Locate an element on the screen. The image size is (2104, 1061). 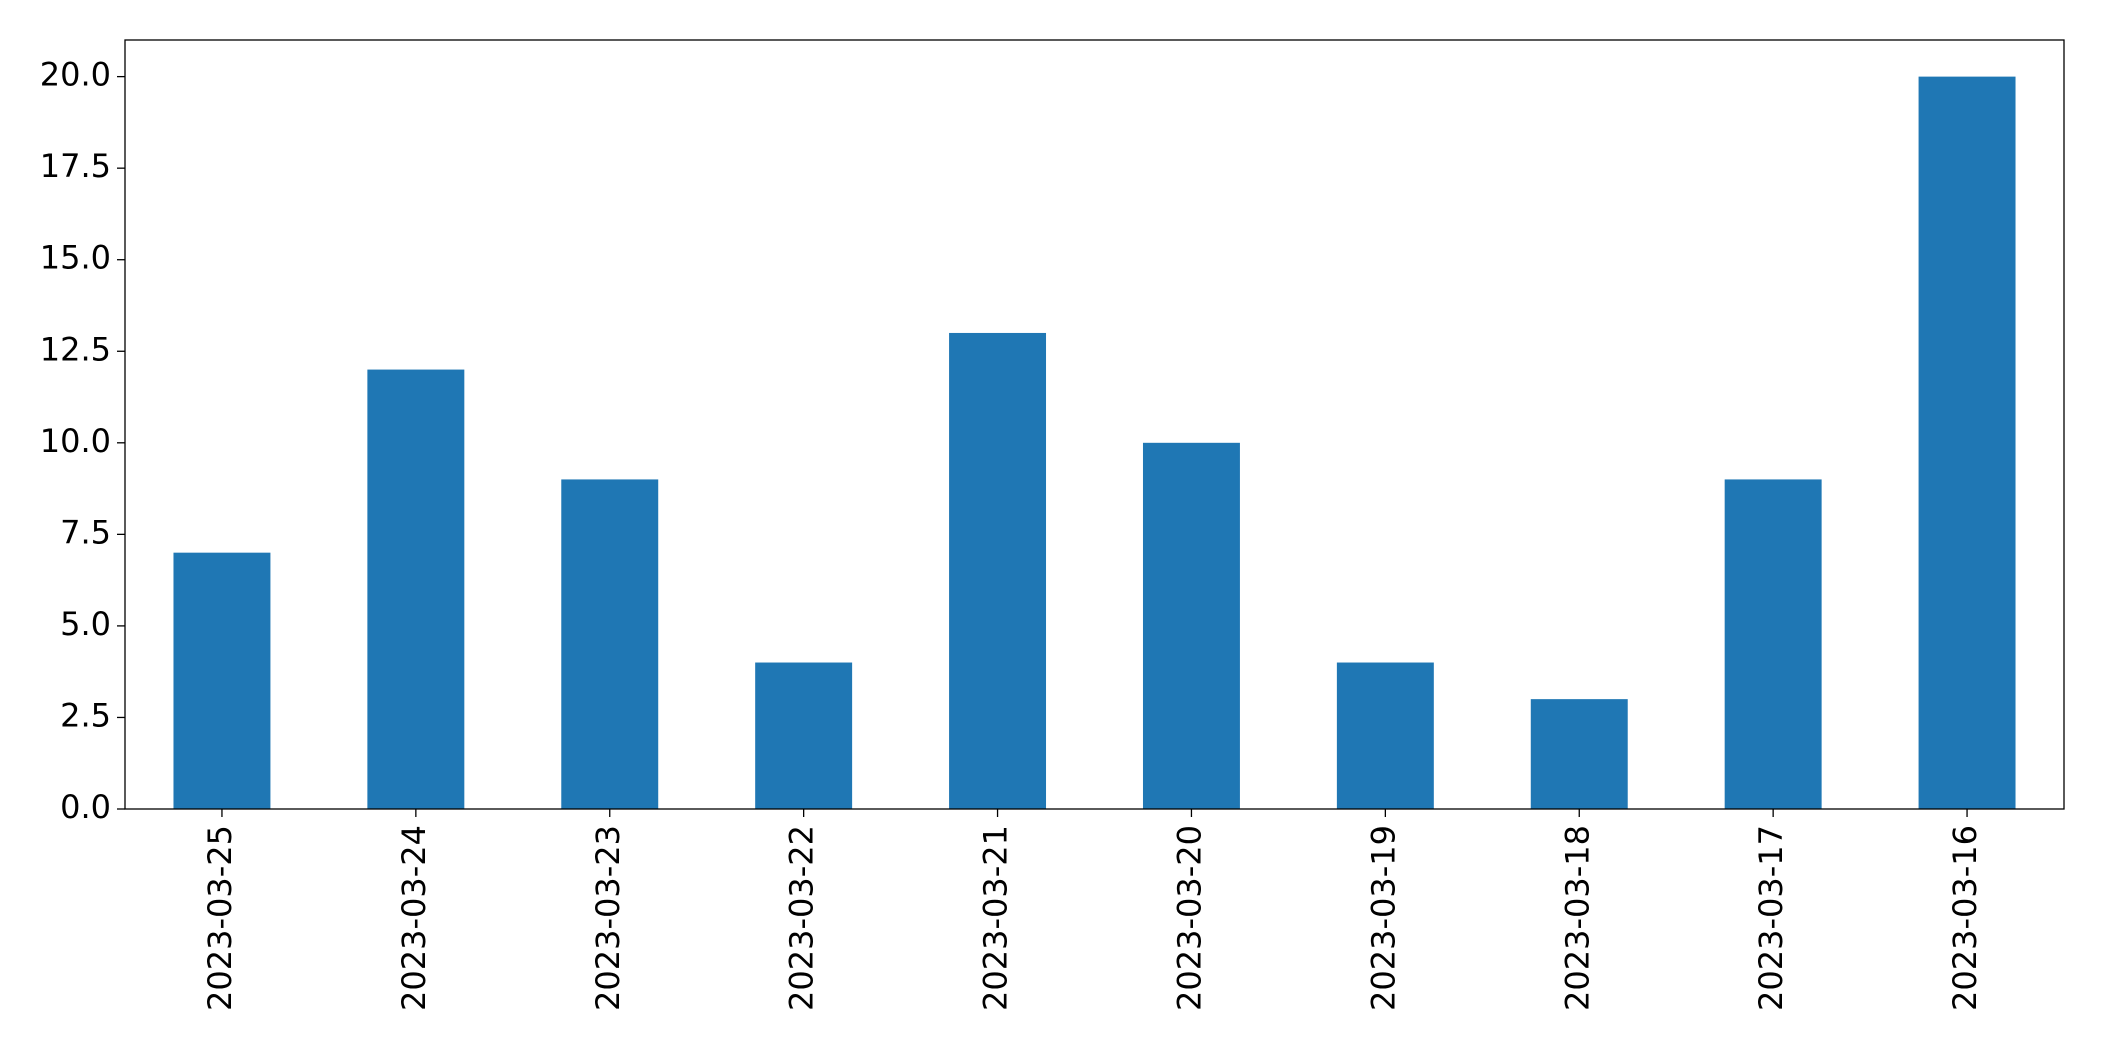
x-tick-label: 2023-03-25 is located at coordinates (220, 918).